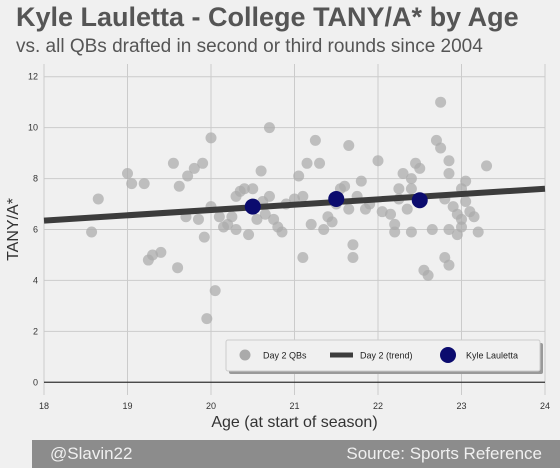 This screenshot has height=468, width=560. Describe the element at coordinates (545, 406) in the screenshot. I see `x-tick-label: 24` at that location.